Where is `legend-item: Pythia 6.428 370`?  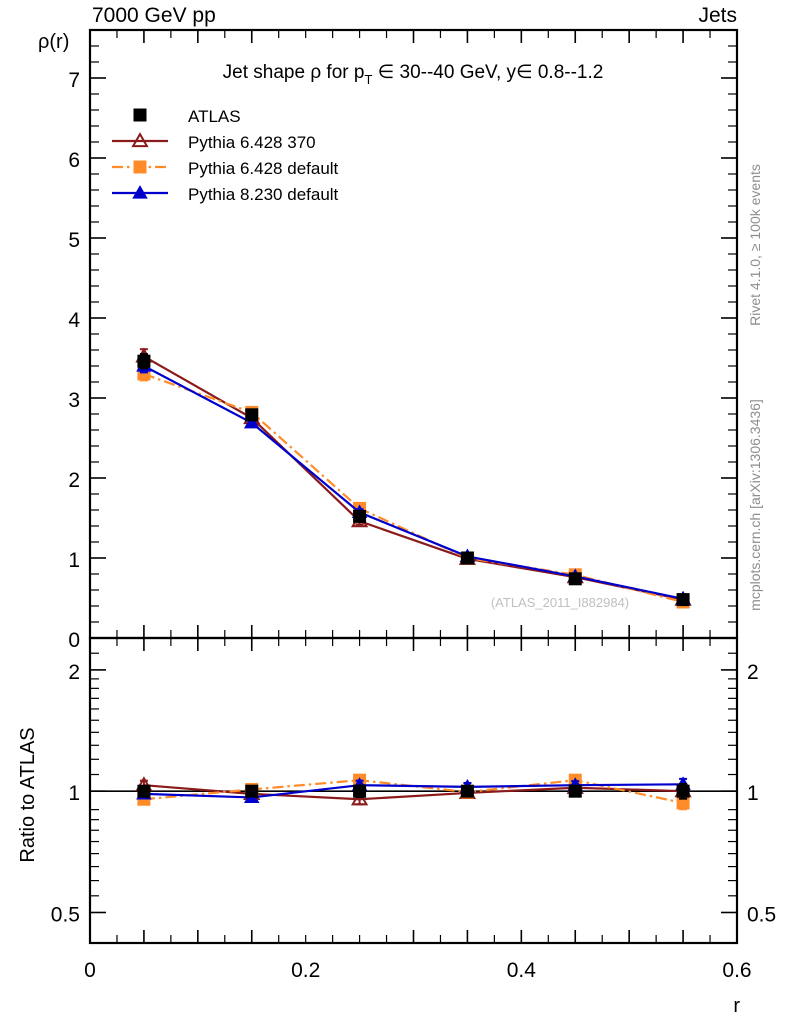
legend-item: Pythia 6.428 370 is located at coordinates (214, 142).